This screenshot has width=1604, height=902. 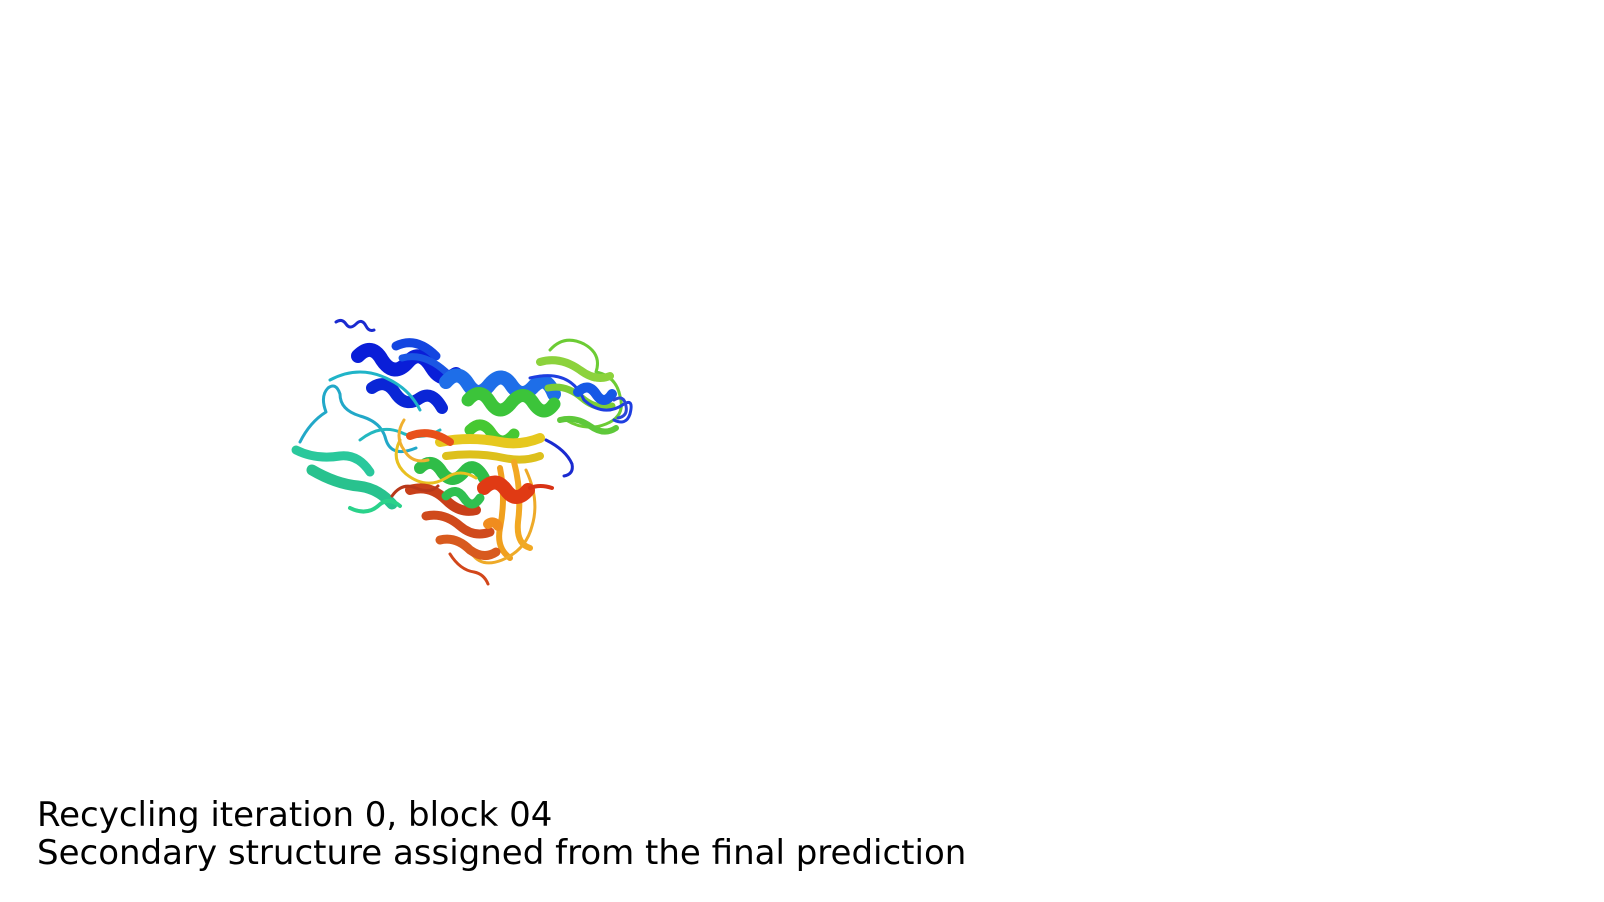 I want to click on helix-lightblue, so click(x=500, y=384).